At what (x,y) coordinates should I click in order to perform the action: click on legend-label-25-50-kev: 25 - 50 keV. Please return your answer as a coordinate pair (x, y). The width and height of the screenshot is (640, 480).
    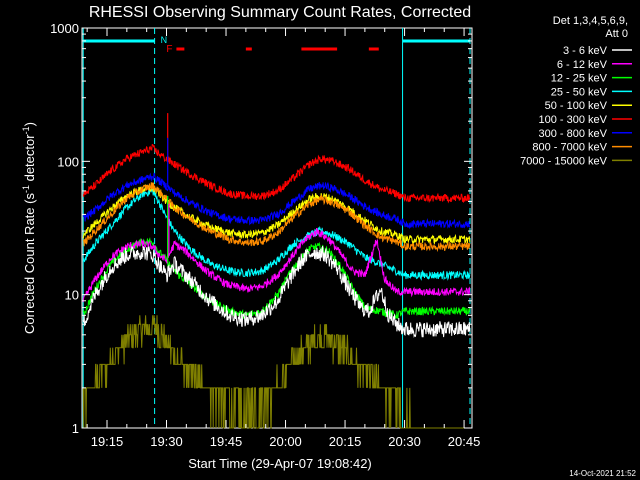
    Looking at the image, I should click on (579, 92).